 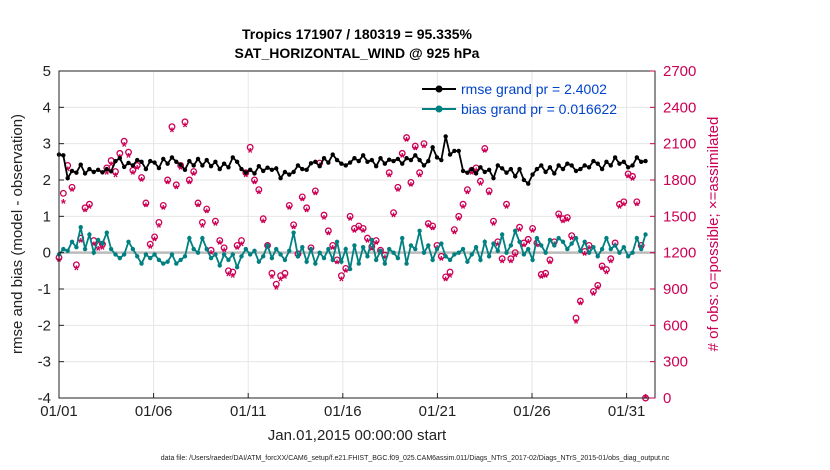 I want to click on y-left-tick-label: 3, so click(x=47, y=144).